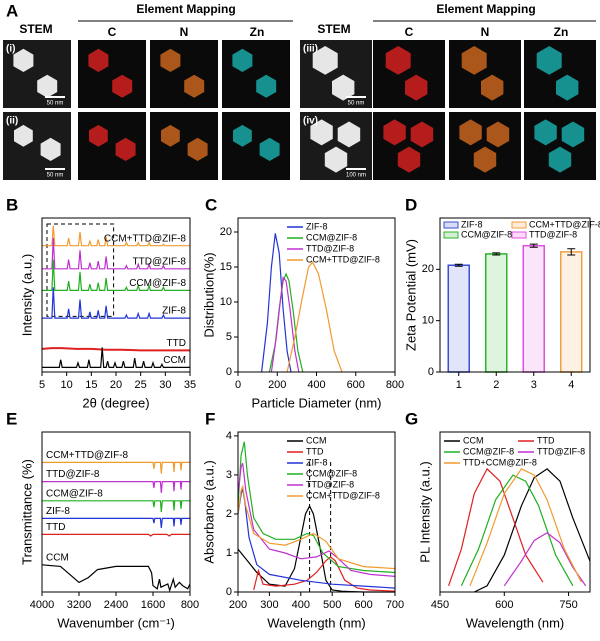  Describe the element at coordinates (269, 605) in the screenshot. I see `x-tick-label: 300` at that location.